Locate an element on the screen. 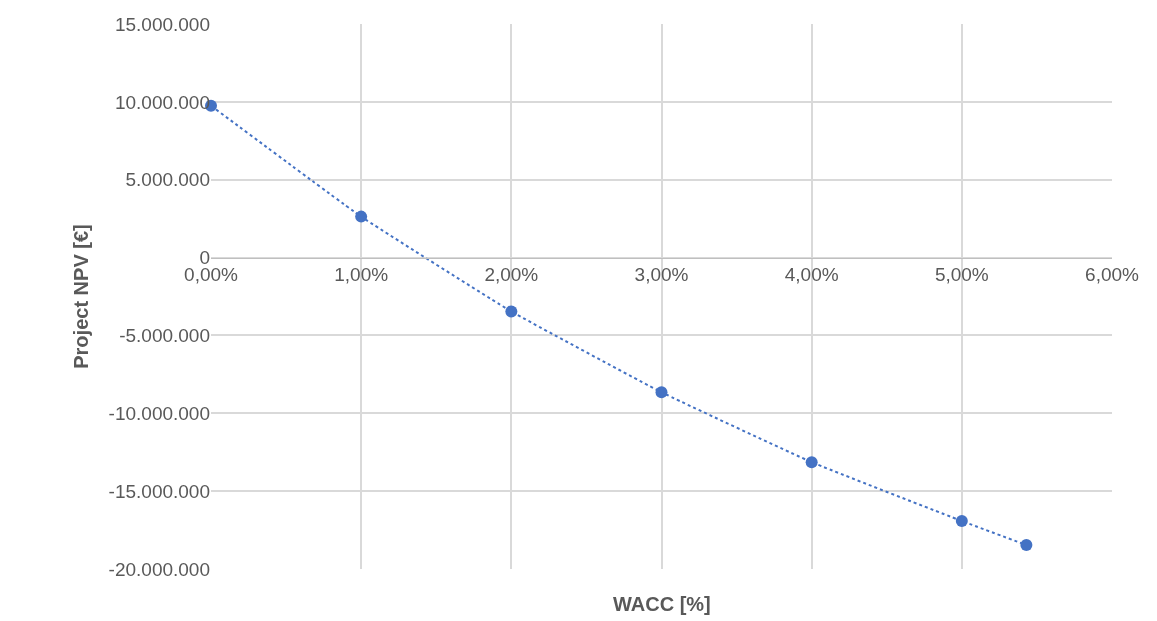  y-axis-title: Project NPV [€] is located at coordinates (81, 296).